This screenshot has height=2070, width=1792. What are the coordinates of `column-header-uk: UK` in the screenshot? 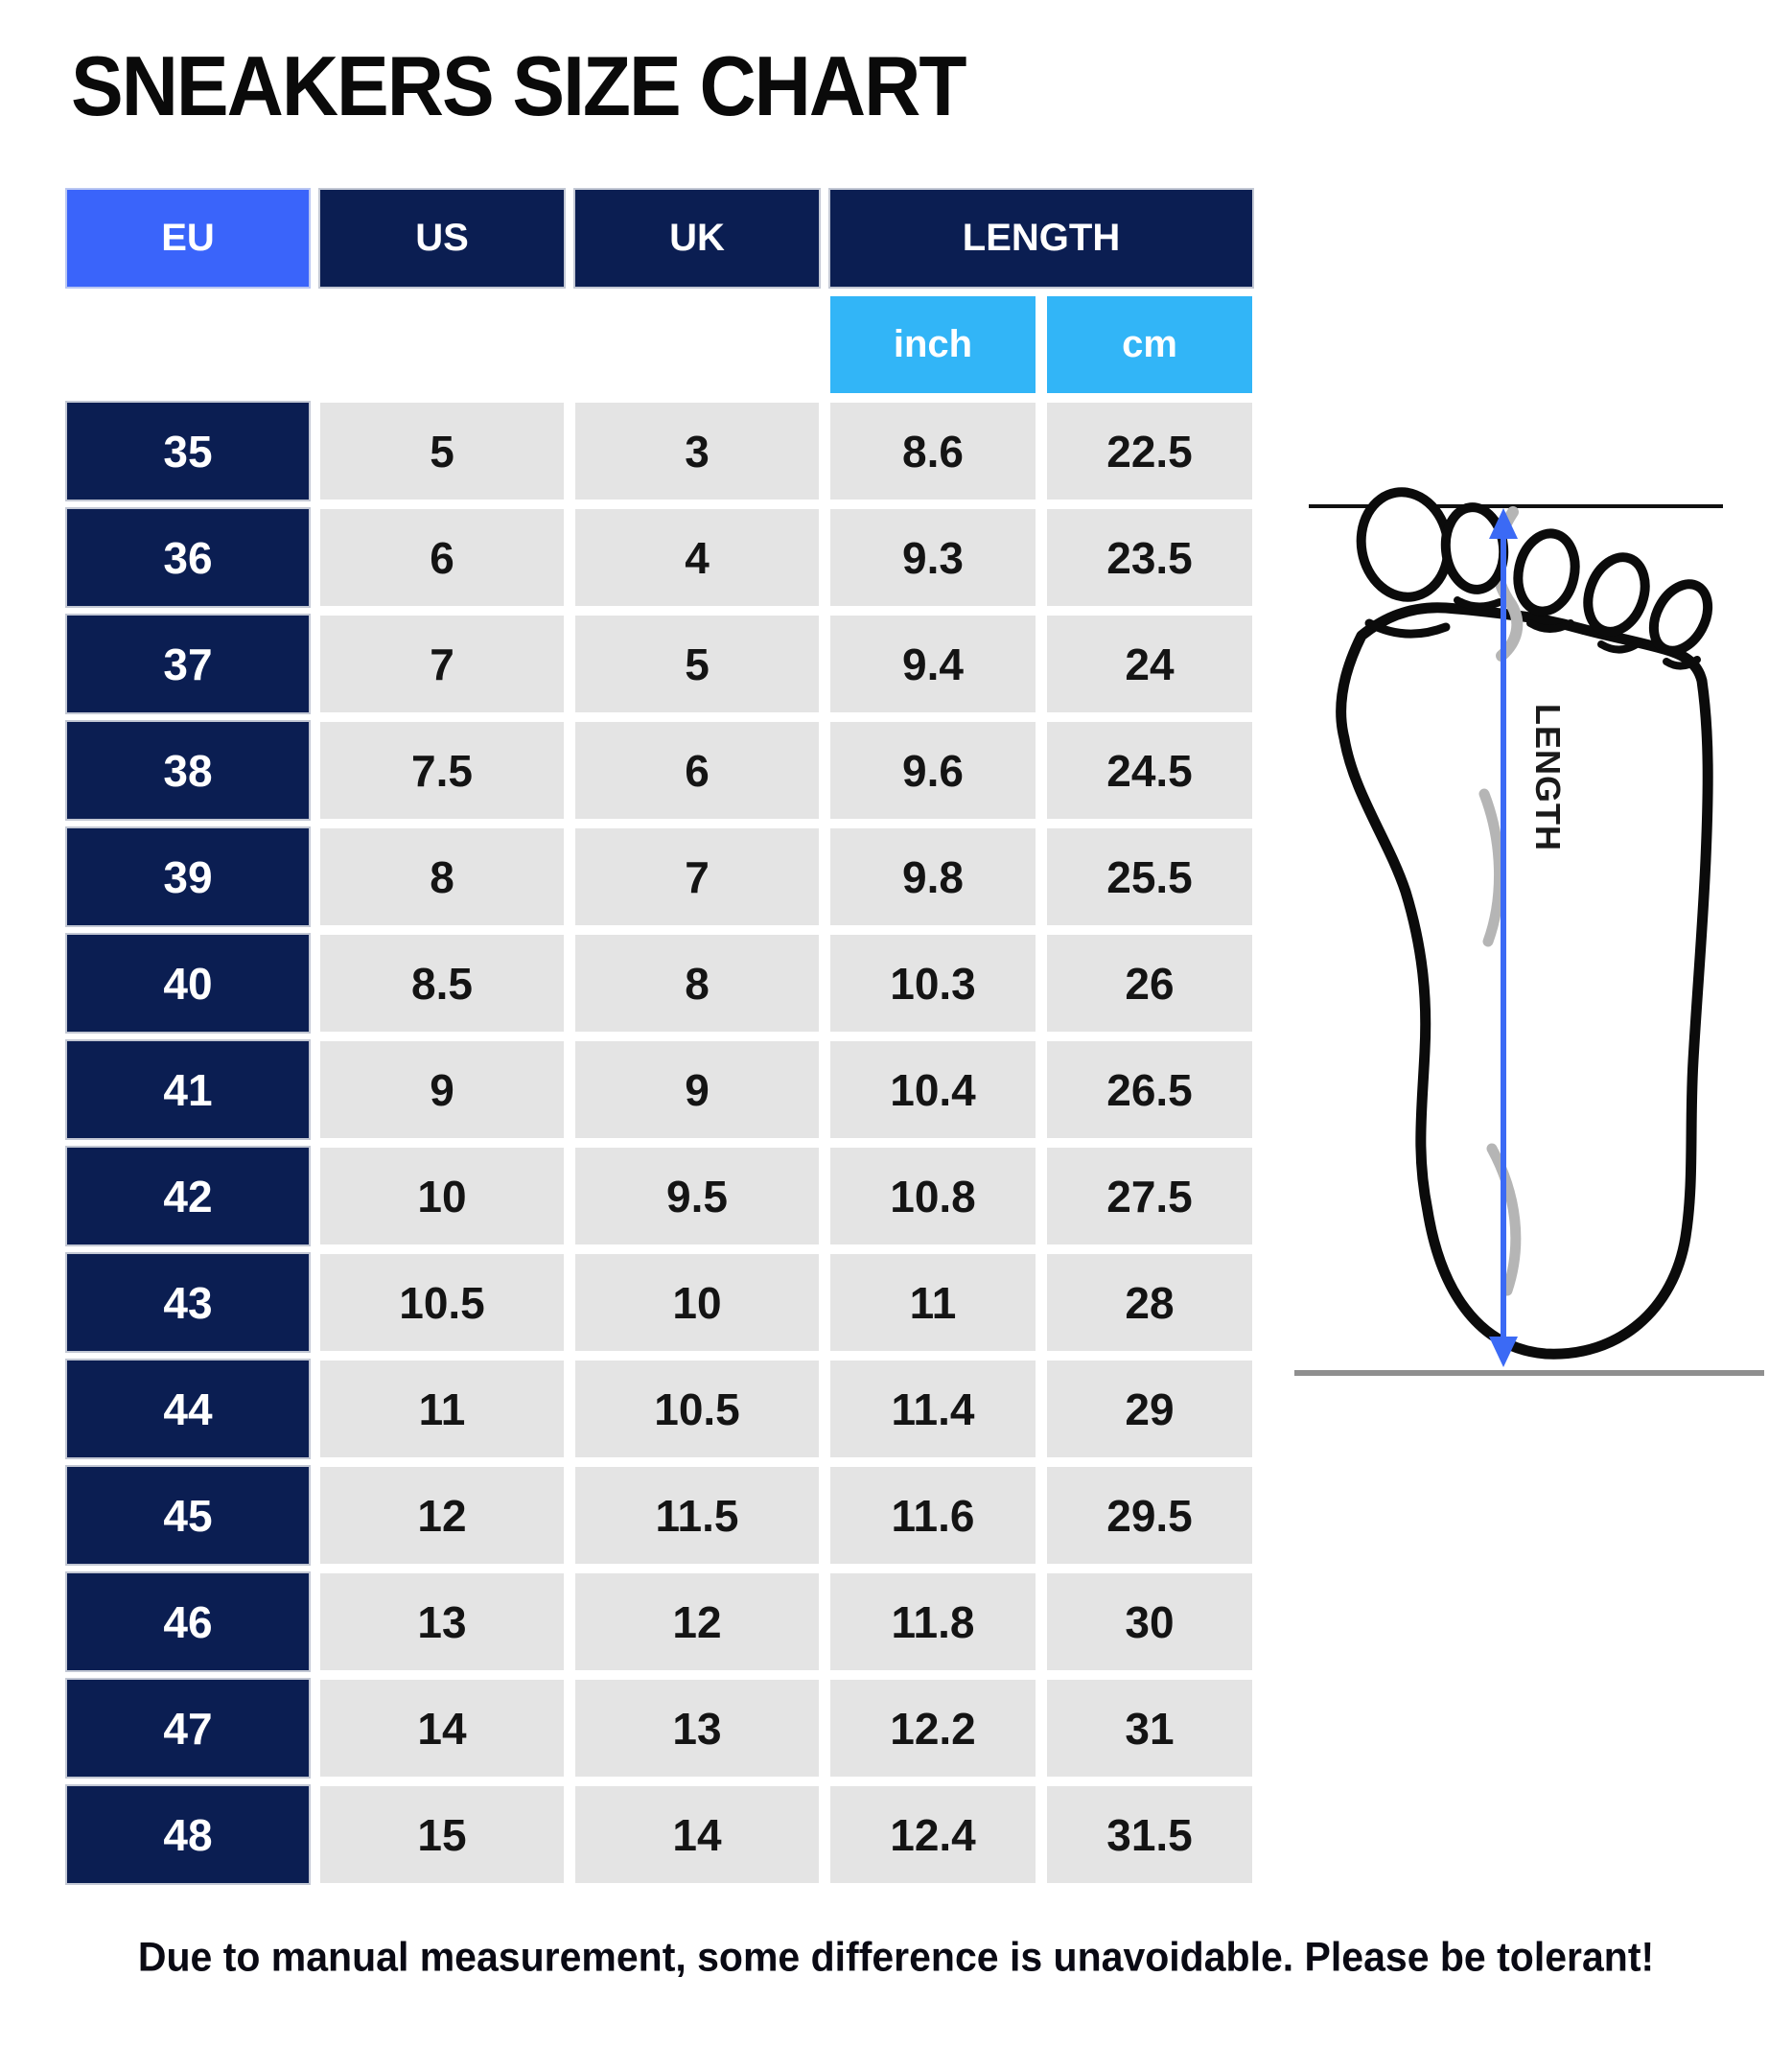 It's located at (697, 238).